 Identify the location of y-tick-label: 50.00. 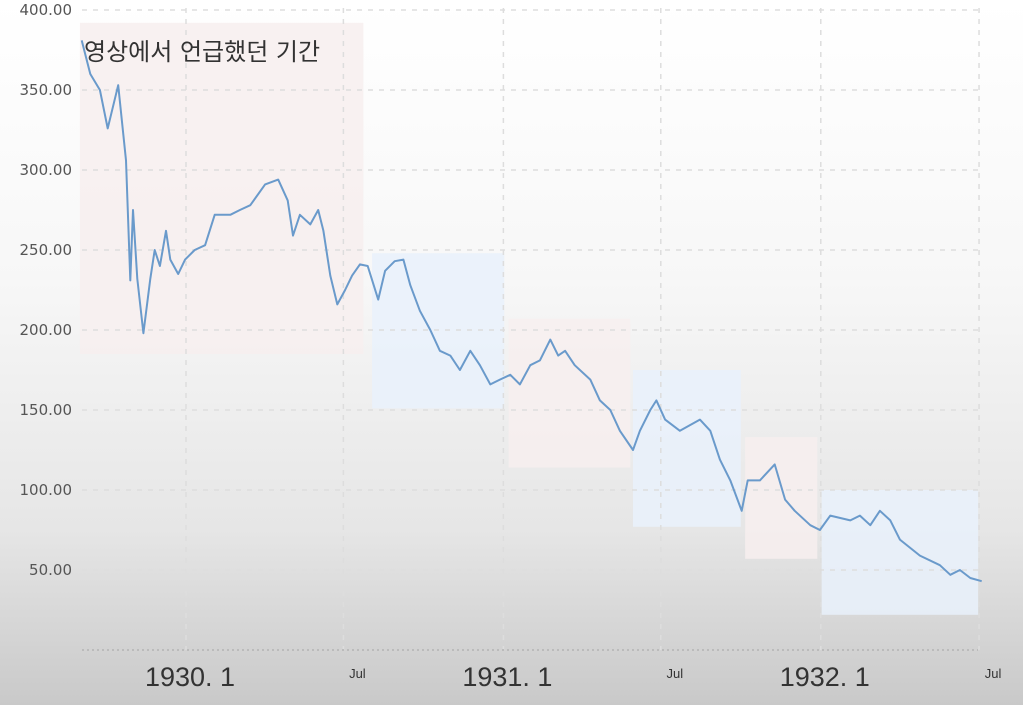
(50, 570).